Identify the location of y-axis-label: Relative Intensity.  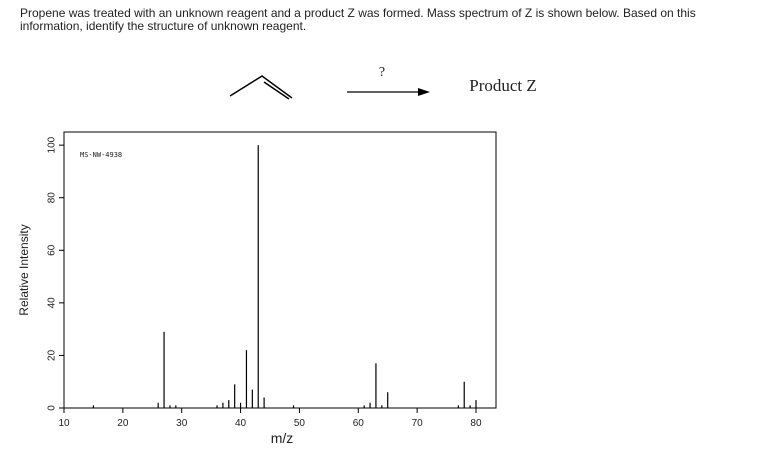
(24, 269).